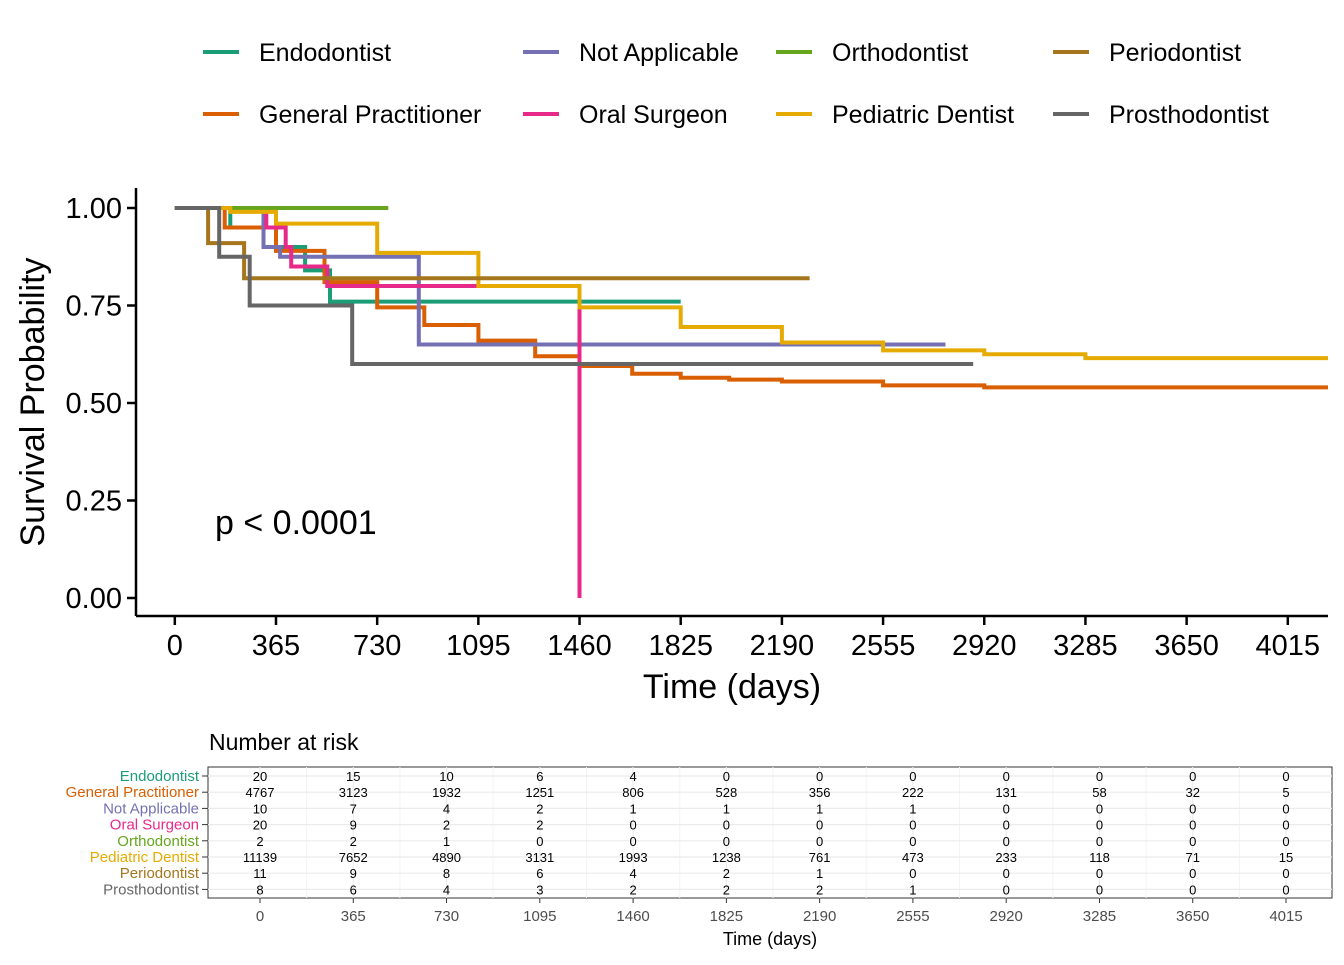 Image resolution: width=1344 pixels, height=965 pixels. I want to click on legend-item-oral-surgeon: Oral Surgeon, so click(625, 115).